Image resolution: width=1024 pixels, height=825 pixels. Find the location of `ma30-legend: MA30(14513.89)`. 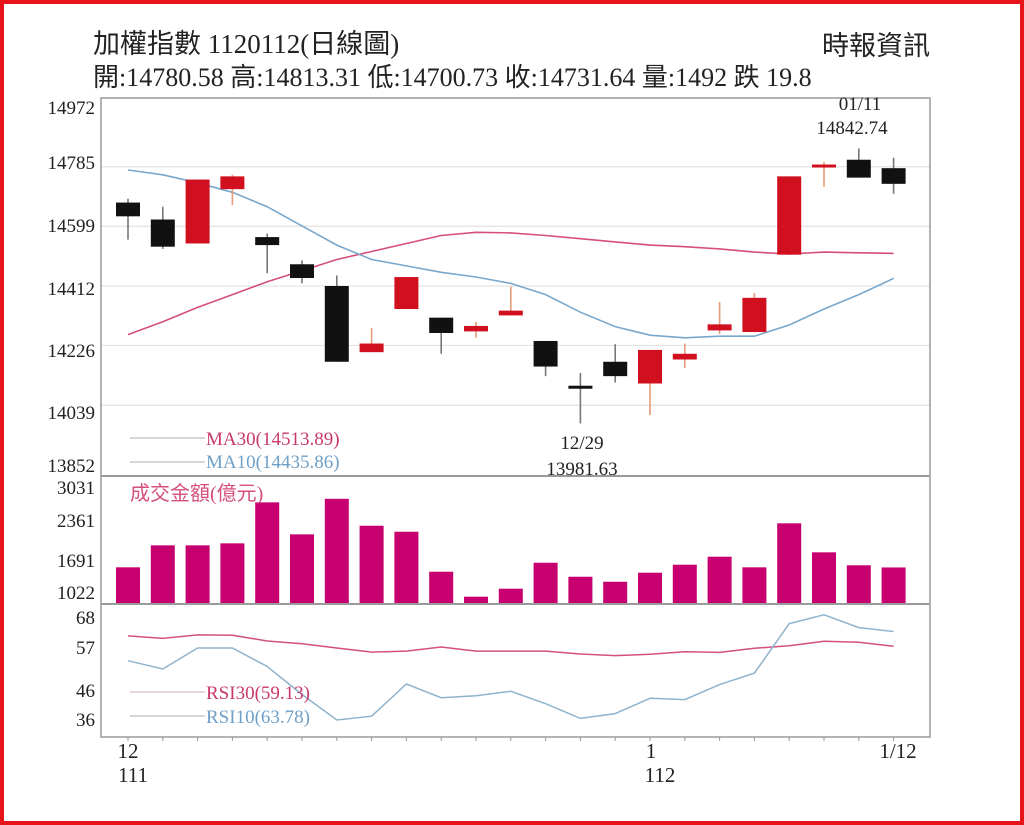

ma30-legend: MA30(14513.89) is located at coordinates (273, 439).